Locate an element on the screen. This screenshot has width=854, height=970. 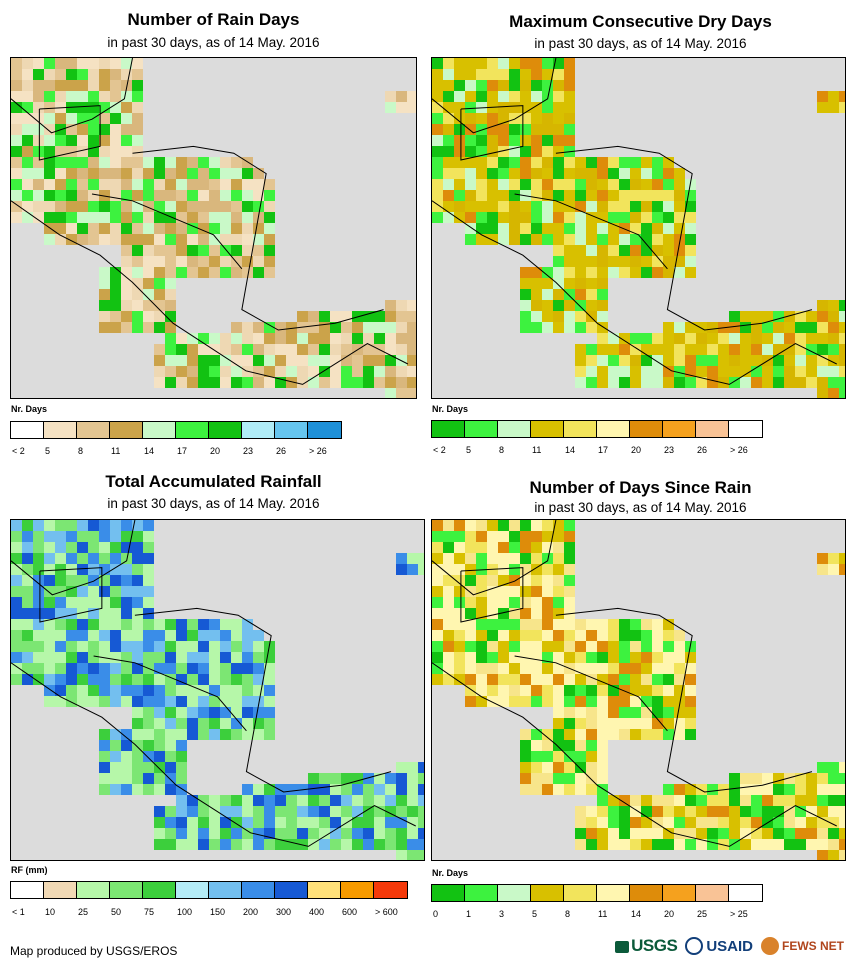
legend-tick: 11 is located at coordinates (603, 914).